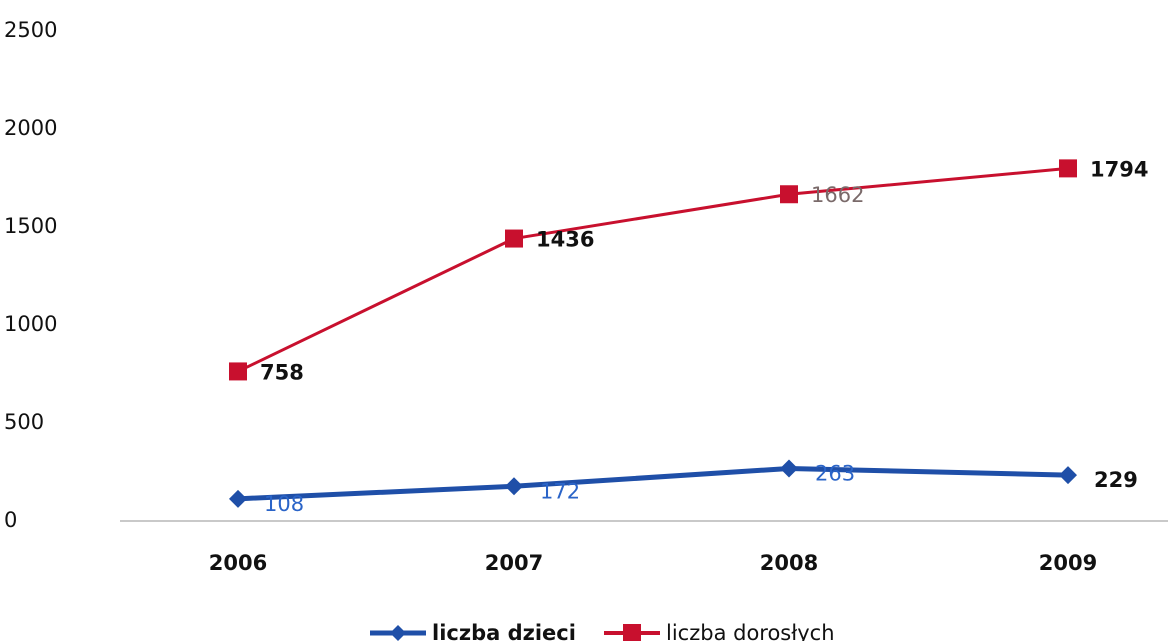 The image size is (1168, 641). I want to click on data-label: 263, so click(835, 473).